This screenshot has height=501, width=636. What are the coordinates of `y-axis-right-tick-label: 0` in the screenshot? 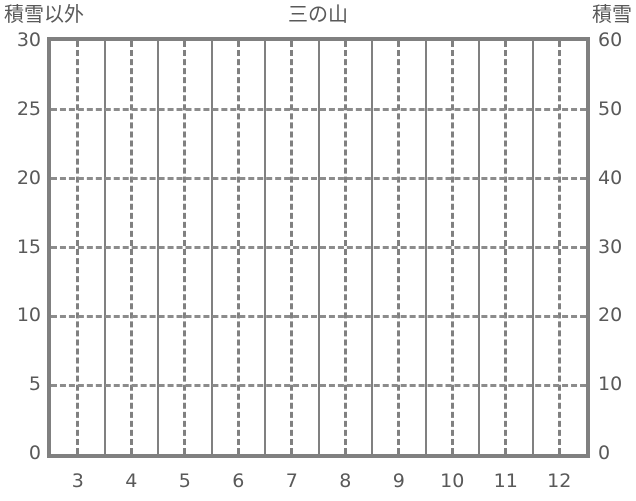 It's located at (604, 453).